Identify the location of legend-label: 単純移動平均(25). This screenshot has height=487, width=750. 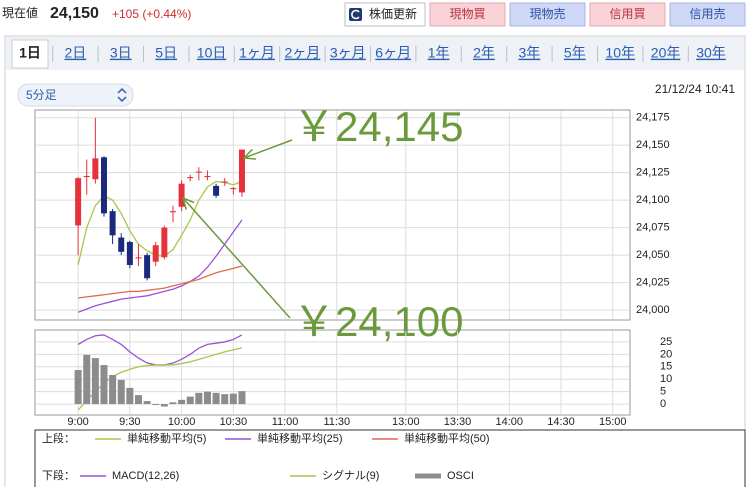
(300, 438).